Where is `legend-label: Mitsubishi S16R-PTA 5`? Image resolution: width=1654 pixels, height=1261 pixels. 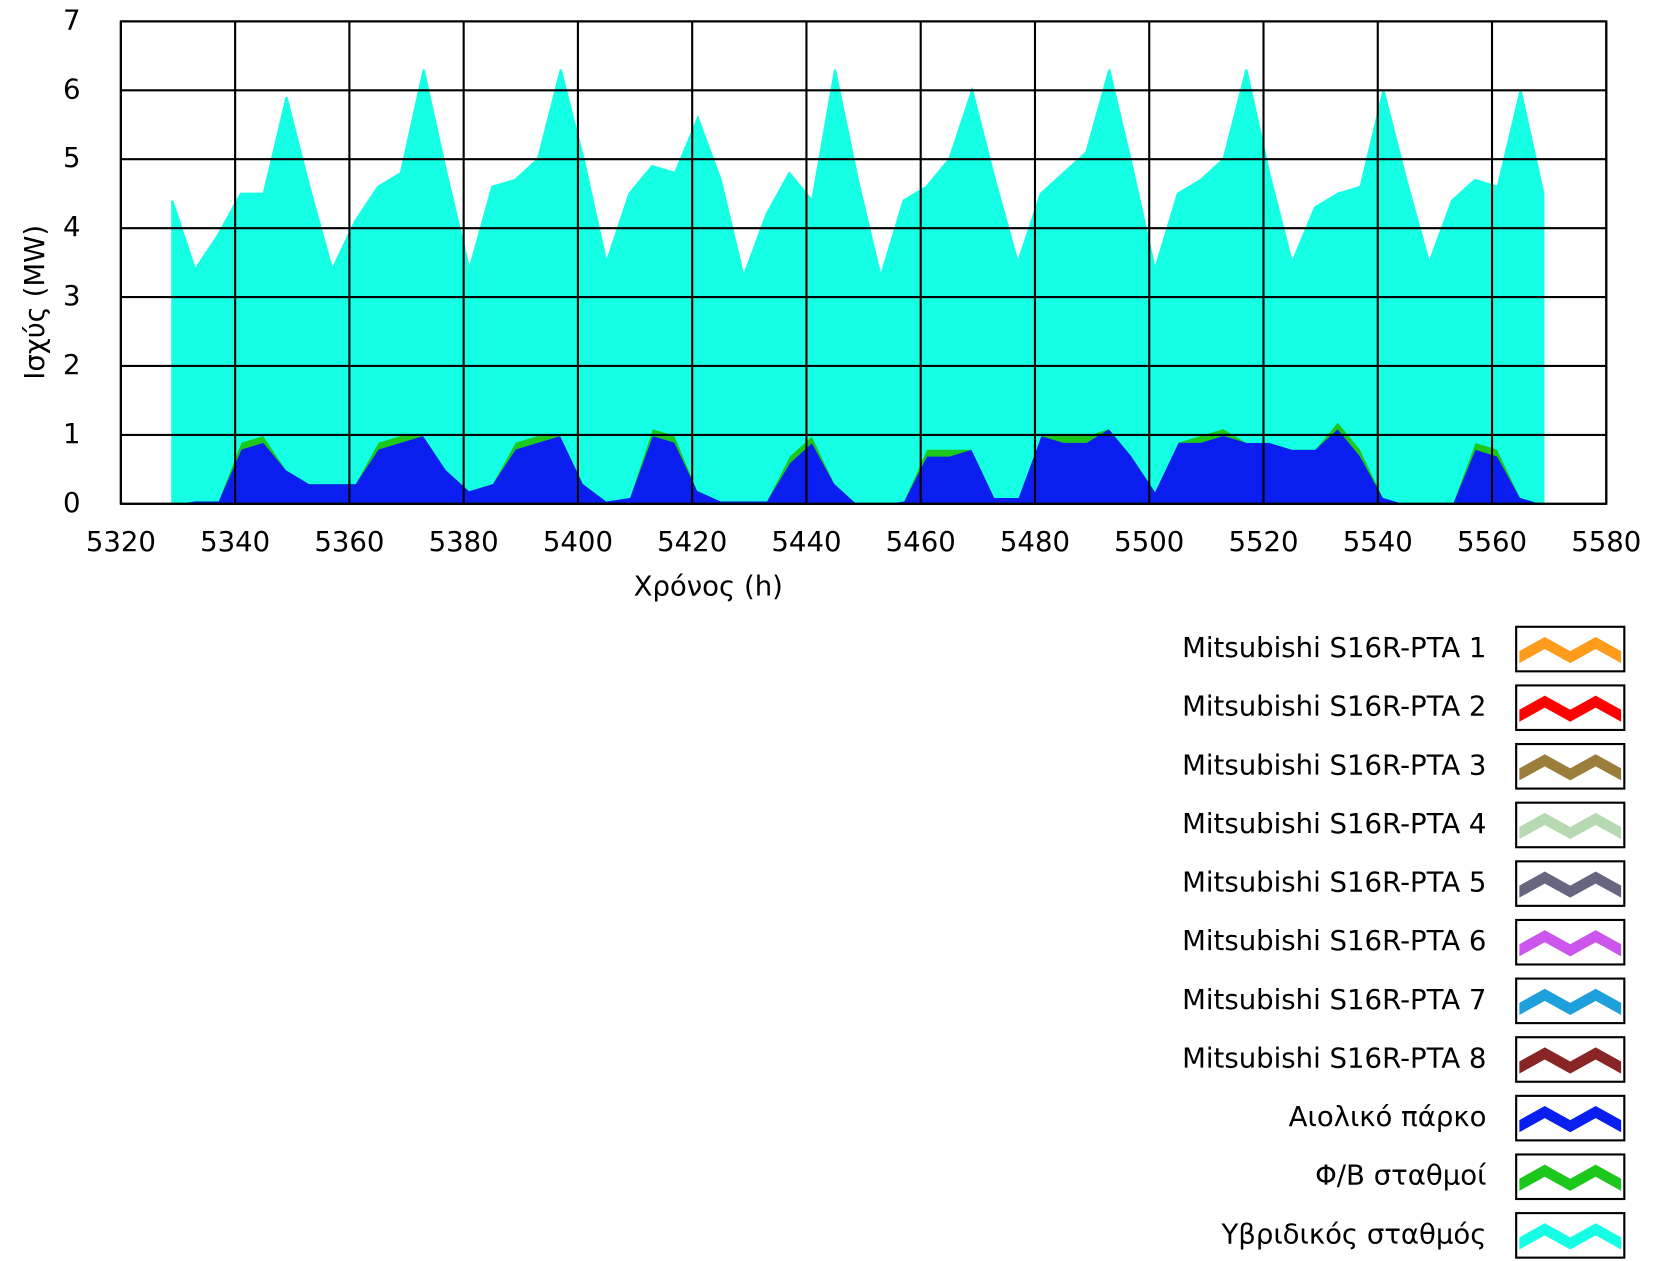
legend-label: Mitsubishi S16R-PTA 5 is located at coordinates (1334, 883).